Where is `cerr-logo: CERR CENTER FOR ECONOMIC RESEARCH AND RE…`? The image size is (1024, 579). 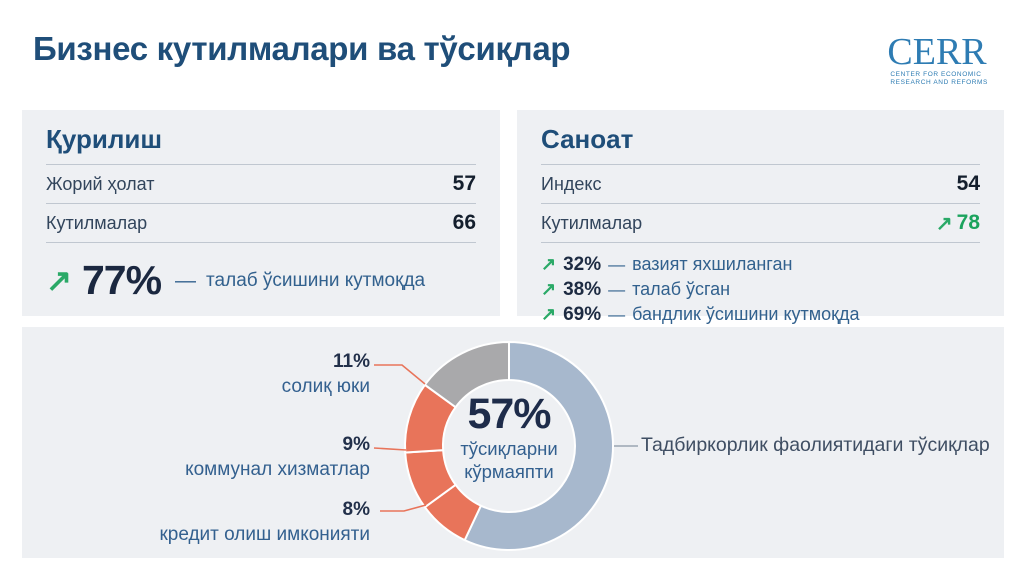
cerr-logo: CERR CENTER FOR ECONOMIC RESEARCH AND RE… is located at coordinates (937, 59).